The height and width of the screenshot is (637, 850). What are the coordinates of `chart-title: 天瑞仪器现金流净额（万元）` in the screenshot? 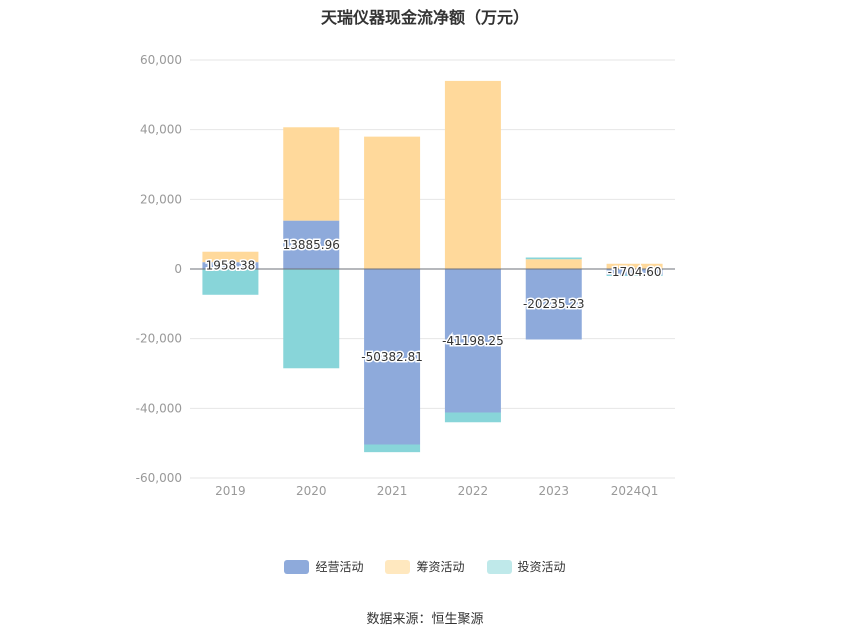 It's located at (424, 17).